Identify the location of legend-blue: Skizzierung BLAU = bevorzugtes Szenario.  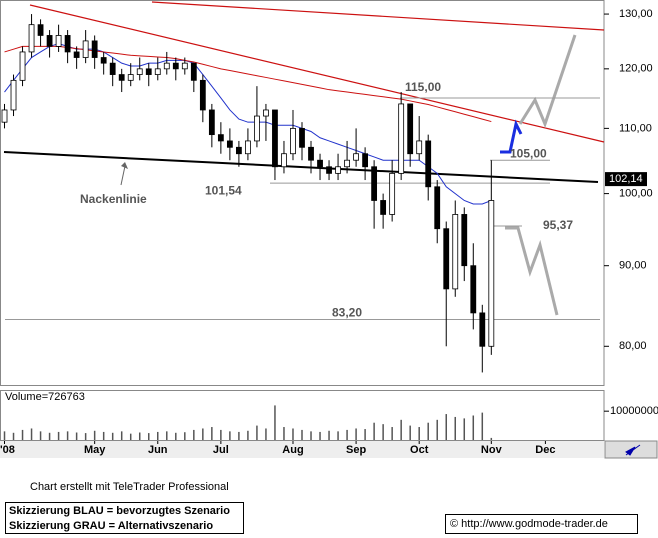
(119, 511).